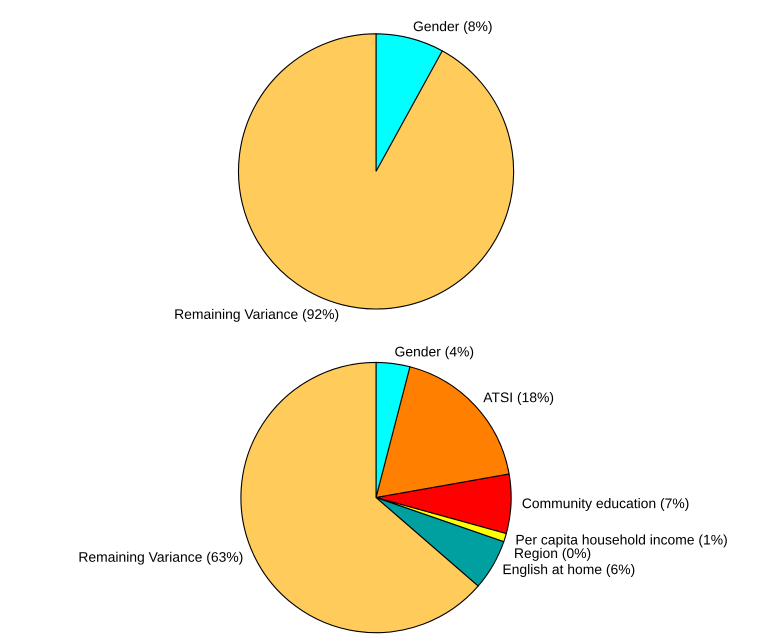 The width and height of the screenshot is (781, 642). What do you see at coordinates (569, 570) in the screenshot?
I see `slice-label: English at home (6%)` at bounding box center [569, 570].